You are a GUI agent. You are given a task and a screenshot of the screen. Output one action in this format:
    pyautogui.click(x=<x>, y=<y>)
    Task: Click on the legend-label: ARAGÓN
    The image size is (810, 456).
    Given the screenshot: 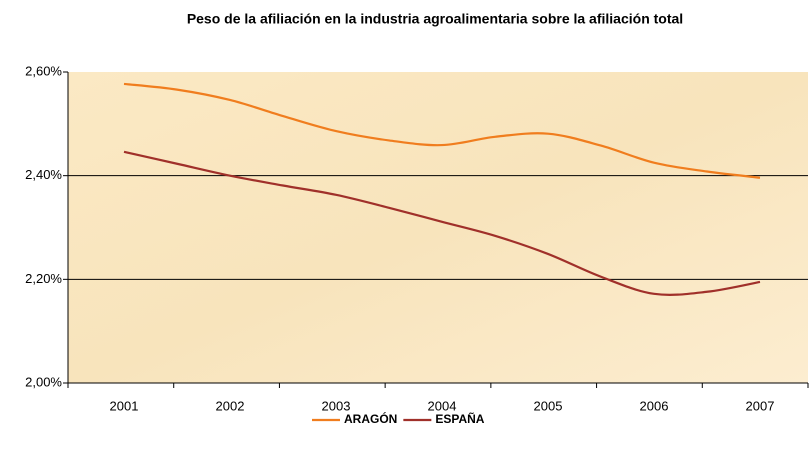 What is the action you would take?
    pyautogui.click(x=370, y=418)
    